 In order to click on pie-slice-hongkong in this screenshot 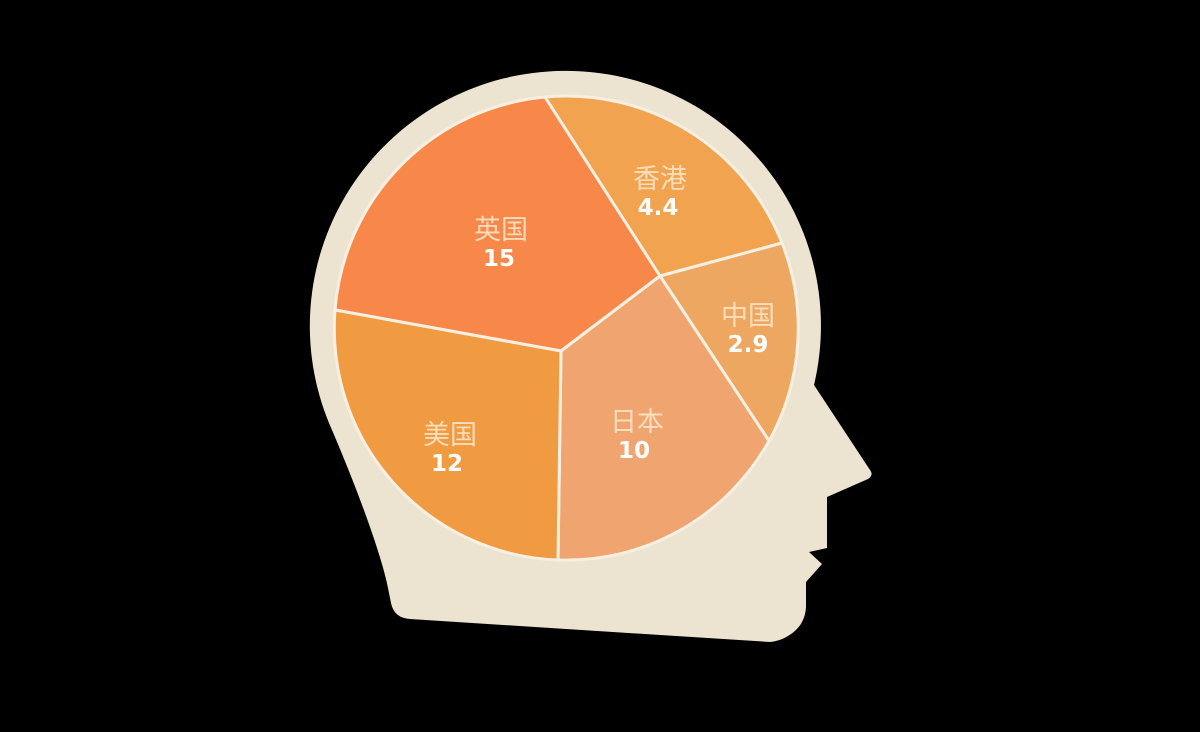, I will do `click(663, 186)`.